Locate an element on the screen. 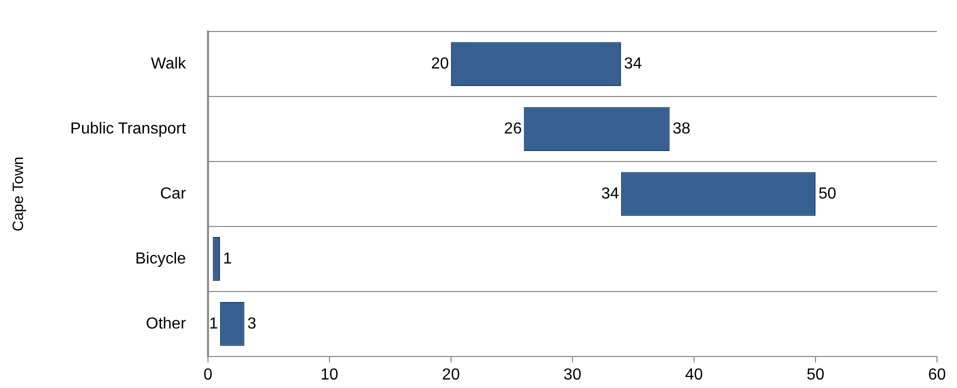 This screenshot has height=388, width=957. data-label: 3 is located at coordinates (251, 323).